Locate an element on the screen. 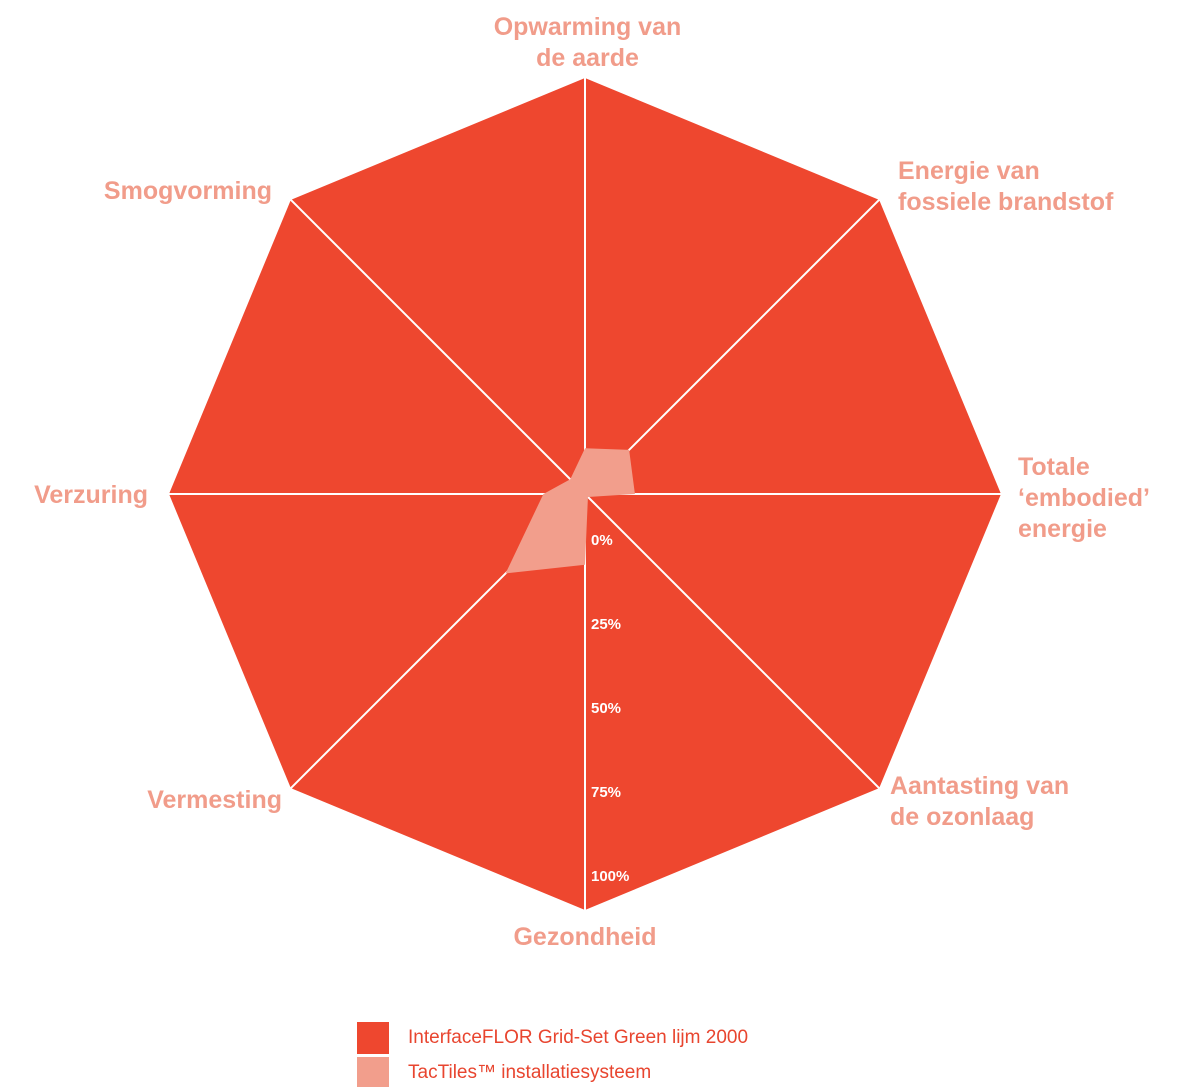  r-tick-label: 50% is located at coordinates (606, 708).